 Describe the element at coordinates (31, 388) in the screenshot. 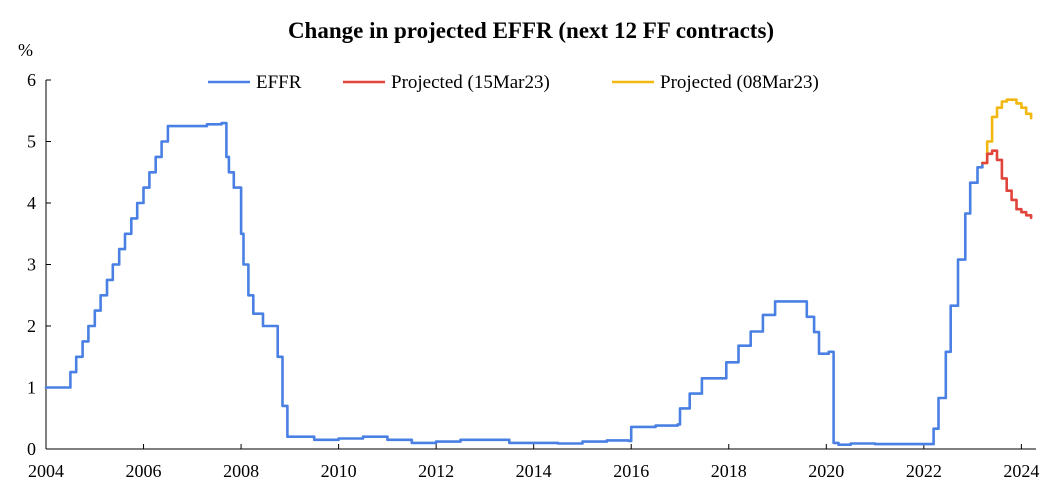

I see `y-tick-label: 1` at that location.